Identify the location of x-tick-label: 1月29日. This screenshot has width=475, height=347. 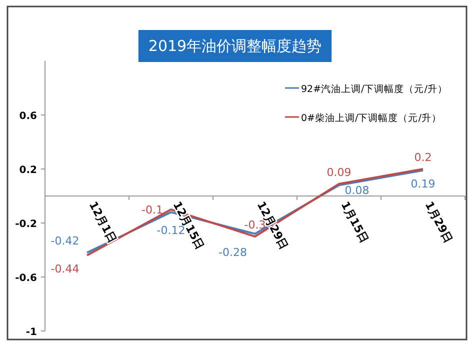
(438, 222).